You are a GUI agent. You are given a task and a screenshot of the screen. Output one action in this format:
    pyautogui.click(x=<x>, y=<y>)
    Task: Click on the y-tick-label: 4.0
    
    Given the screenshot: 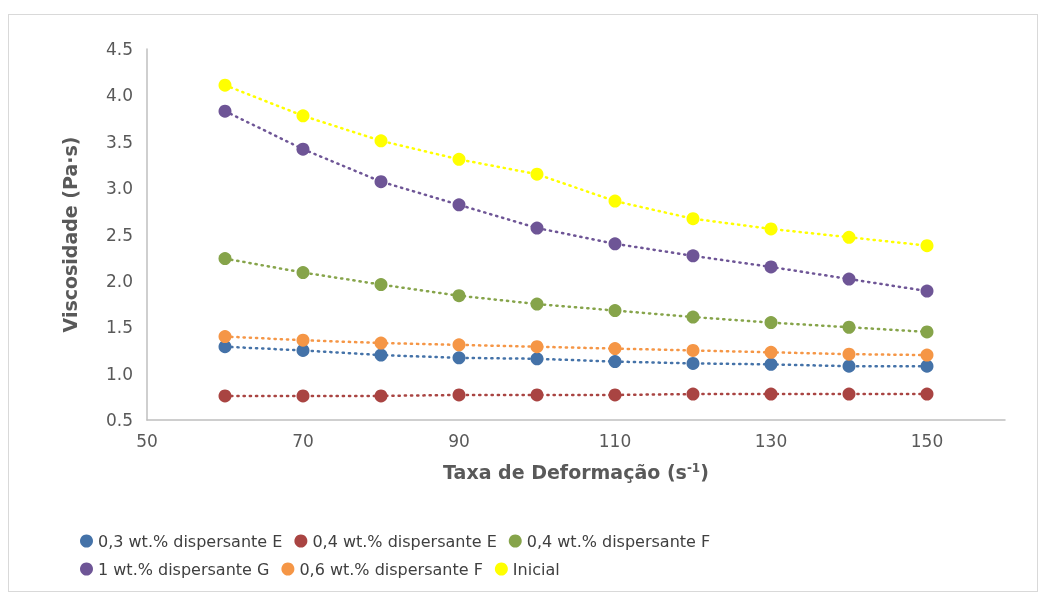 What is the action you would take?
    pyautogui.click(x=119, y=95)
    